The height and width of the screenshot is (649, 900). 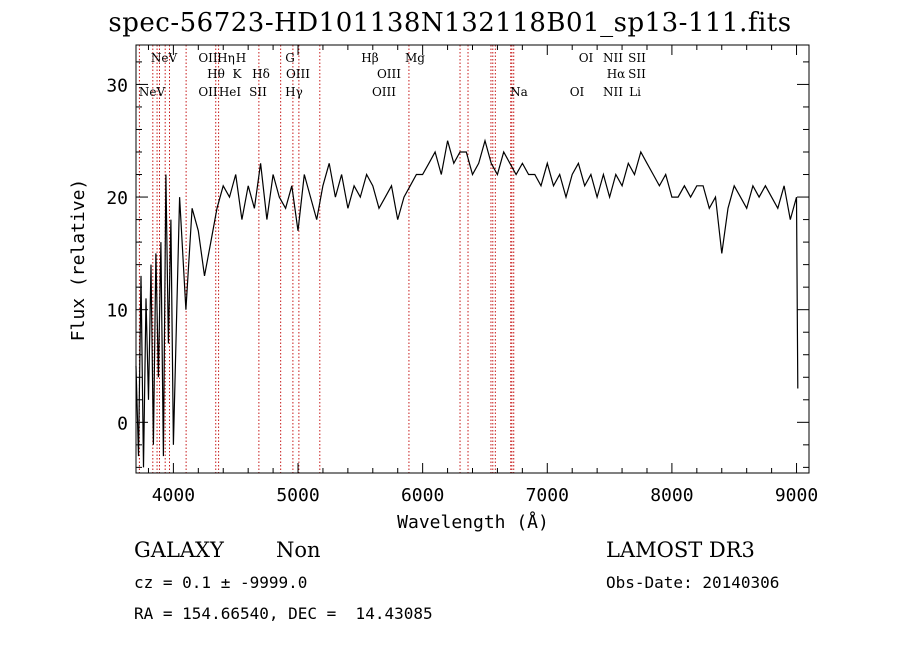 I want to click on line-label: H, so click(x=241, y=58).